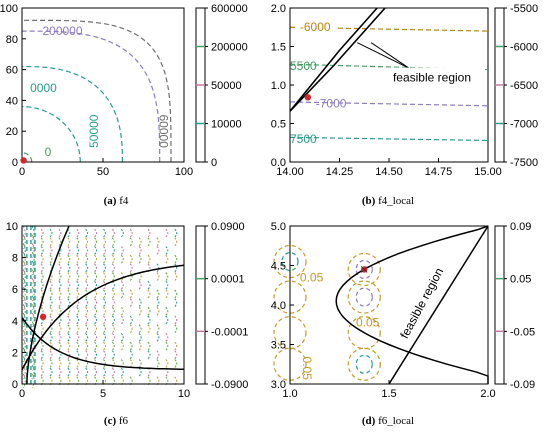  What do you see at coordinates (524, 125) in the screenshot?
I see `colorbar-tick-label-f4_local: -7000` at bounding box center [524, 125].